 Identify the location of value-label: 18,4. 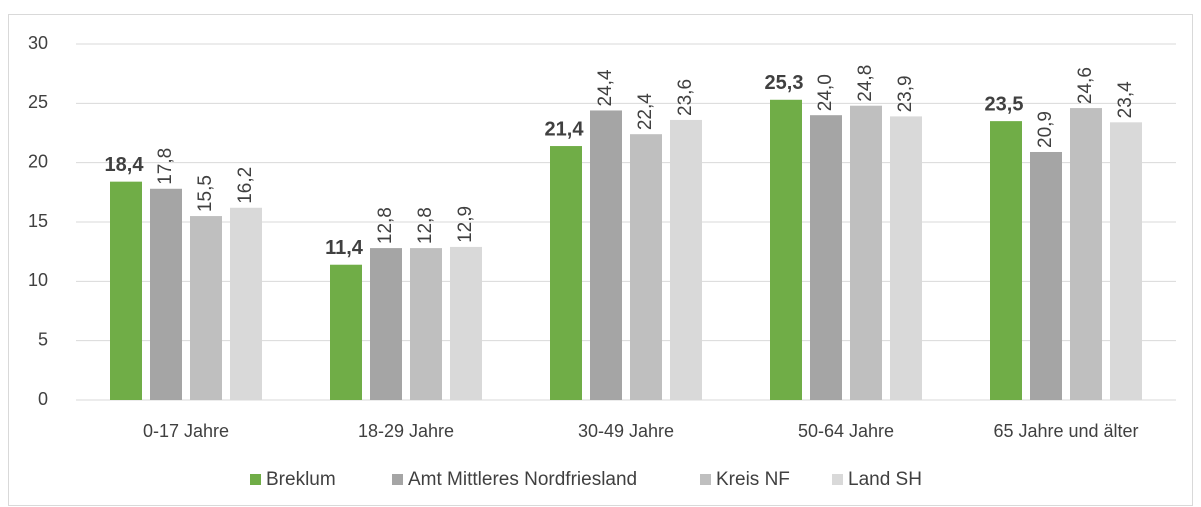
(125, 165).